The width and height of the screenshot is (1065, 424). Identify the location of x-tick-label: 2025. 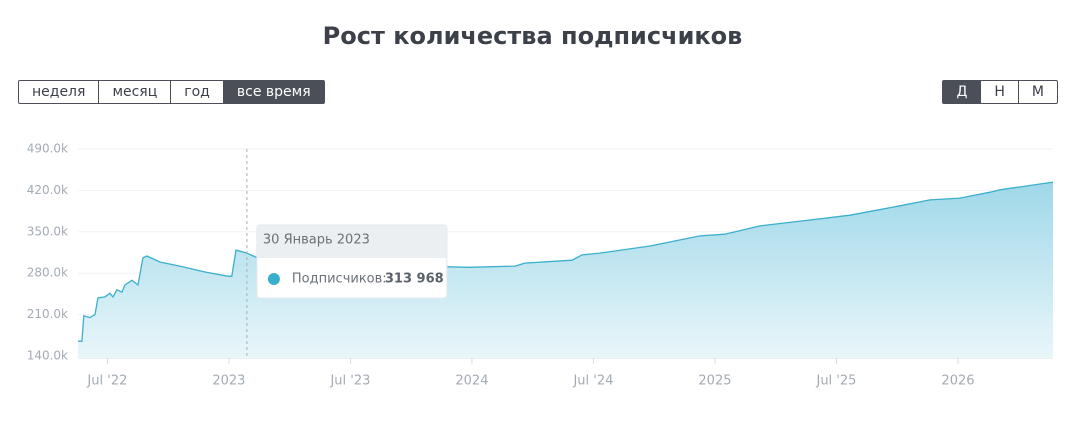
(714, 381).